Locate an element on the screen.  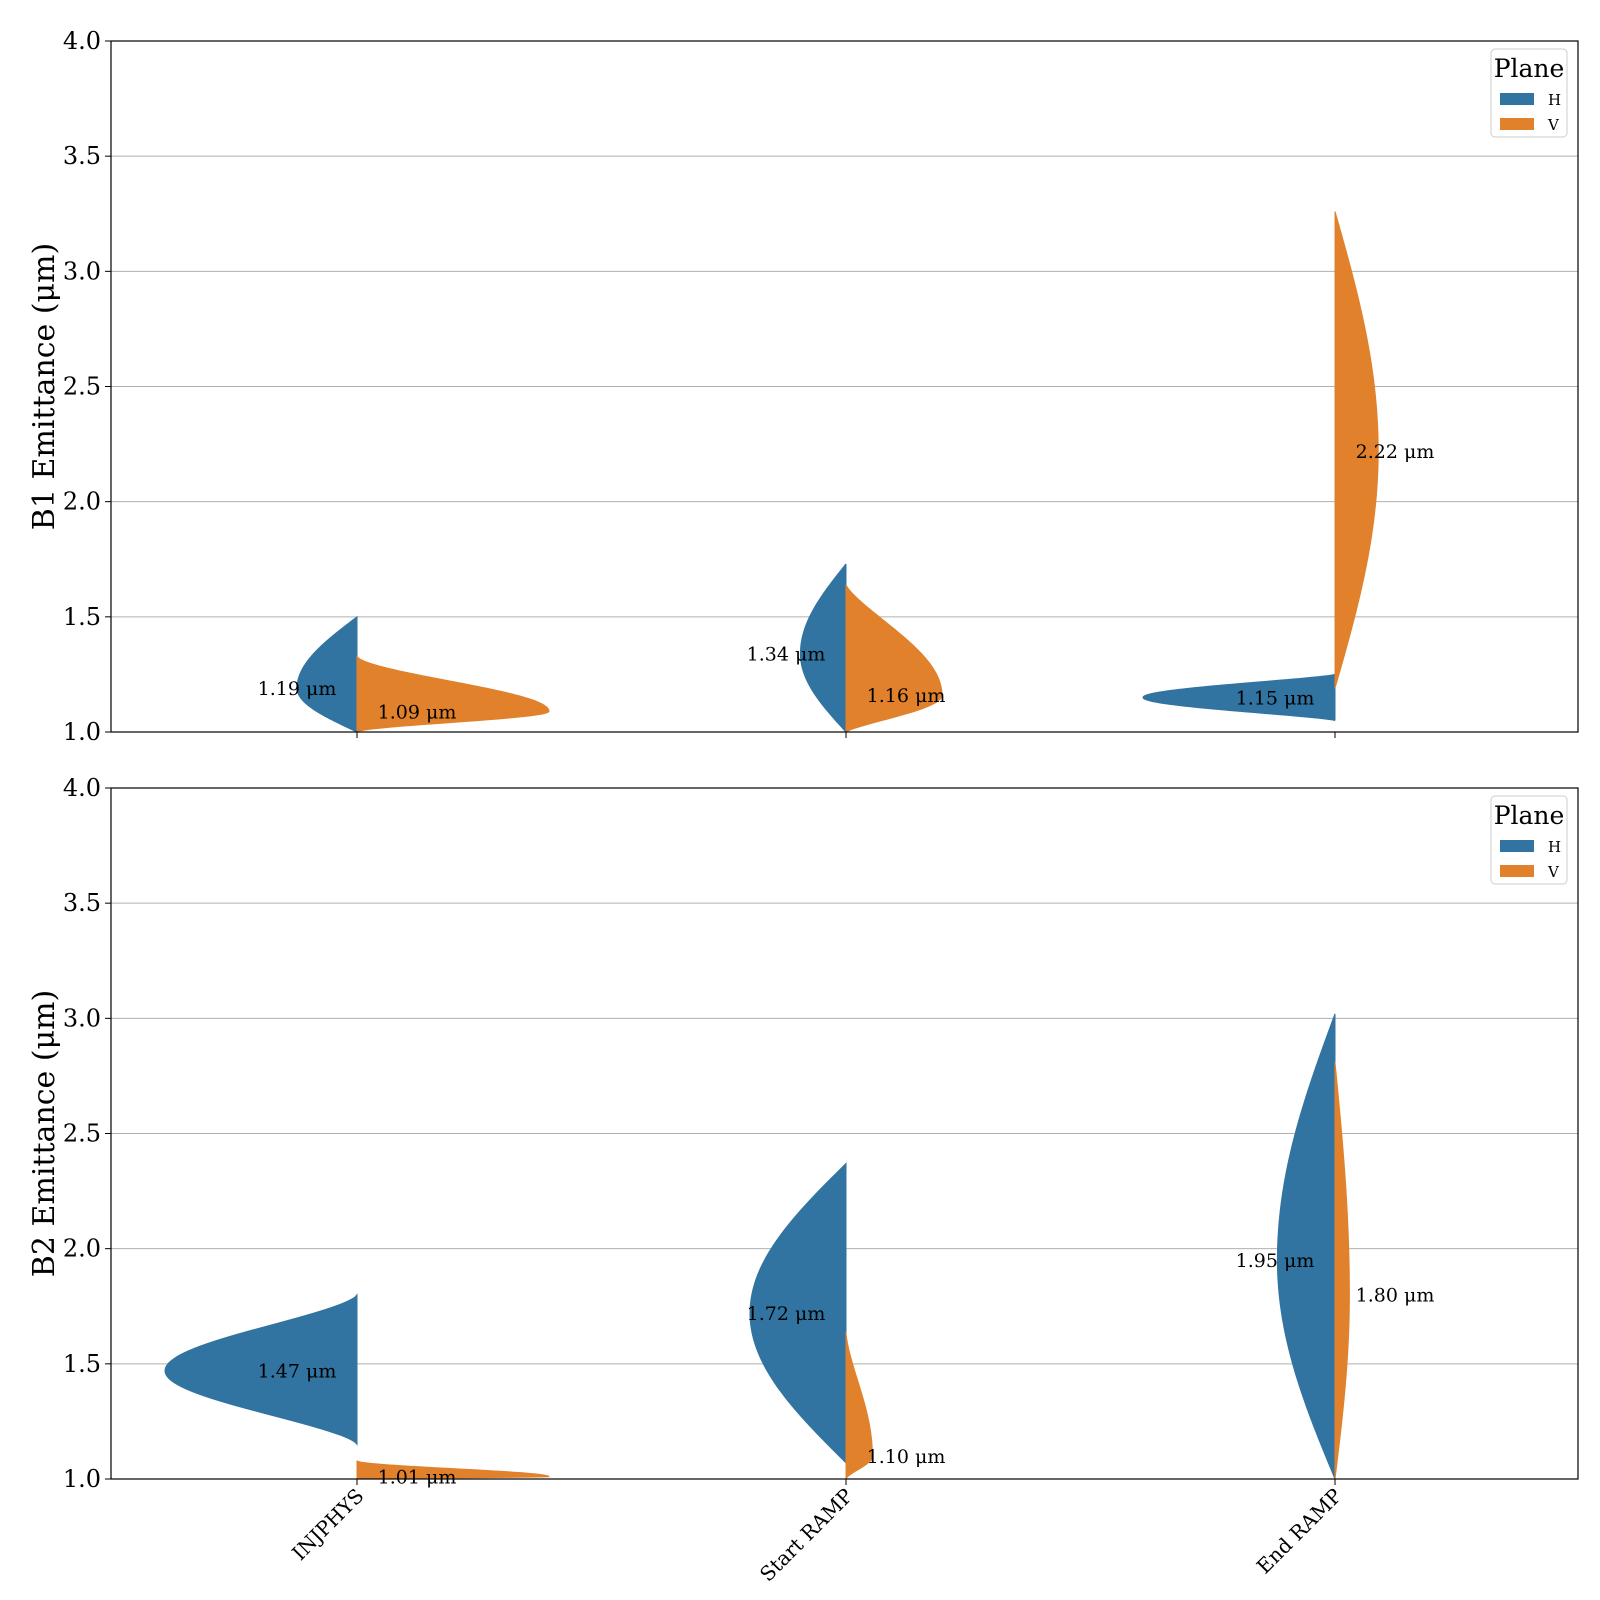
data-label: 2.22 μm is located at coordinates (1395, 452).